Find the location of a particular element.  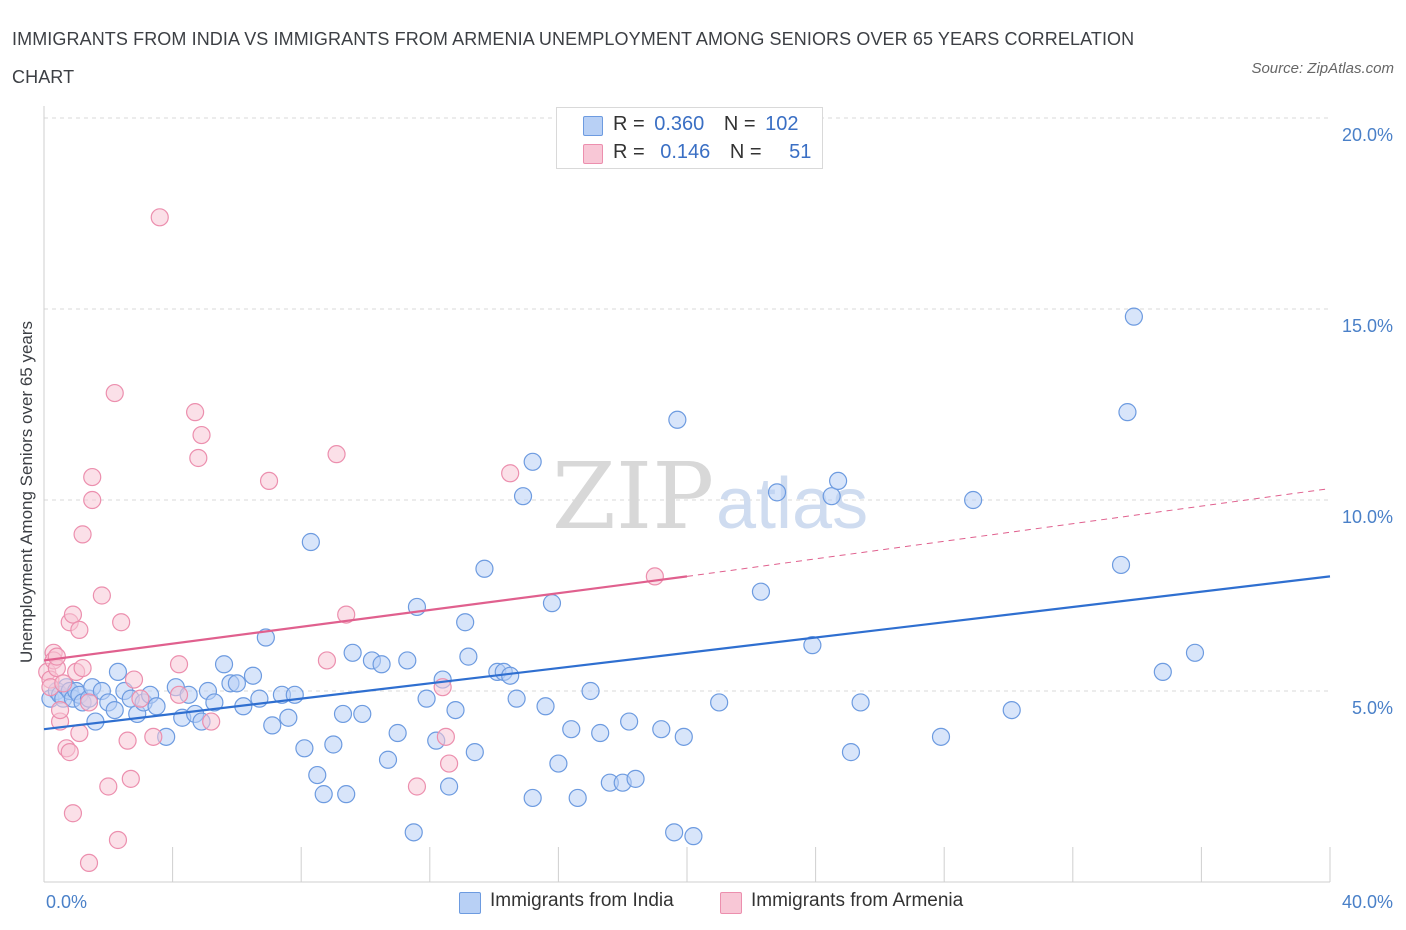

y-tick-label: 10.0% is located at coordinates (1367, 517).